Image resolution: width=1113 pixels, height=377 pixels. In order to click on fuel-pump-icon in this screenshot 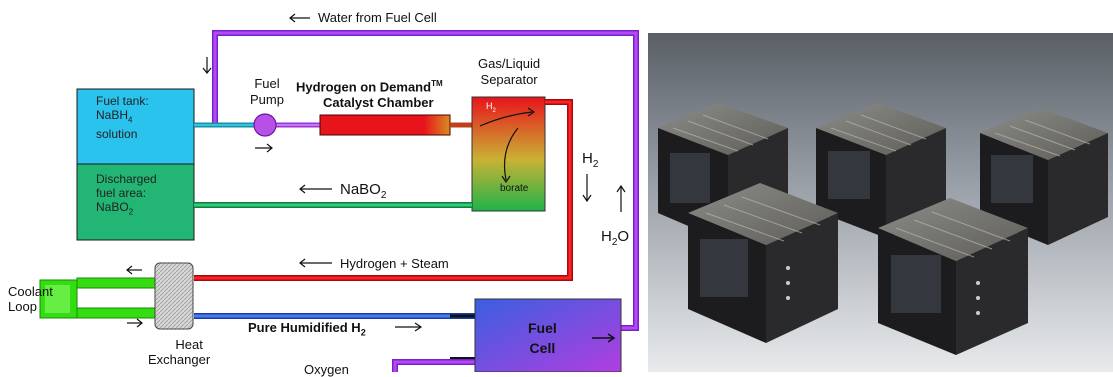, I will do `click(265, 125)`.